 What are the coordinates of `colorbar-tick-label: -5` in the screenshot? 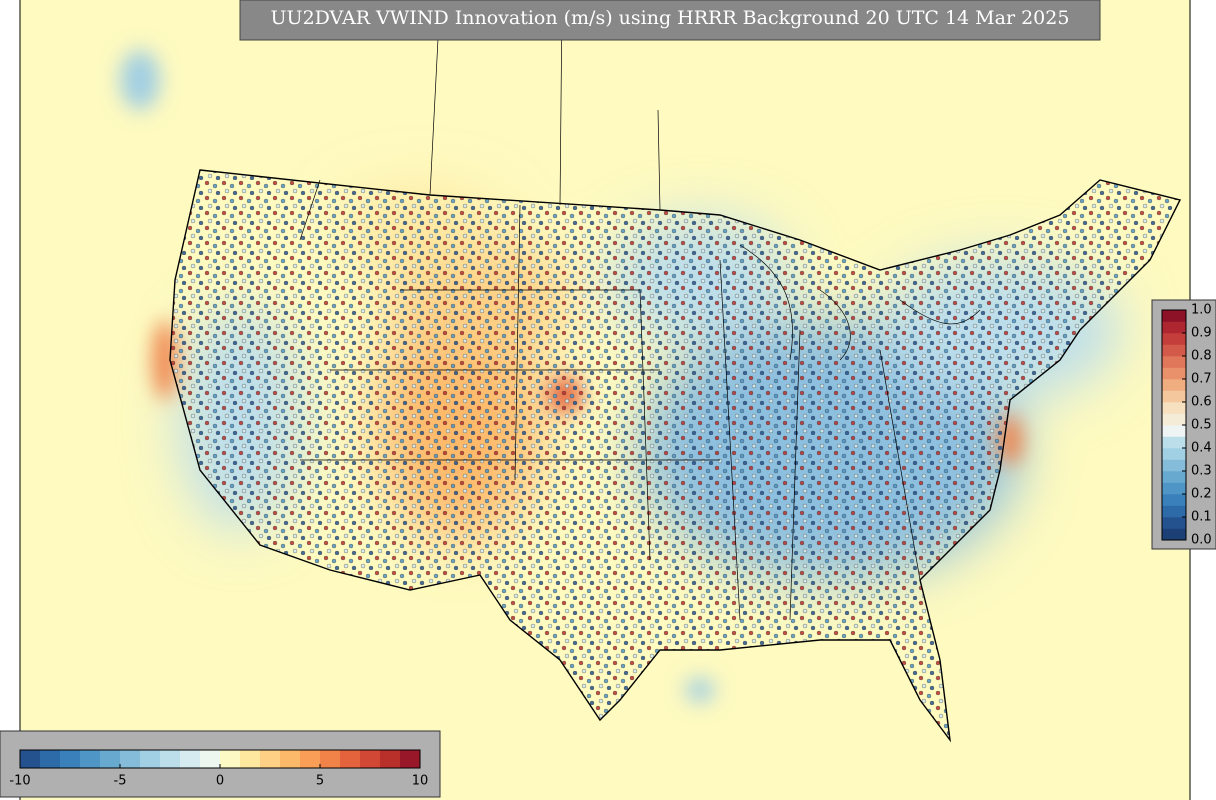 It's located at (120, 781).